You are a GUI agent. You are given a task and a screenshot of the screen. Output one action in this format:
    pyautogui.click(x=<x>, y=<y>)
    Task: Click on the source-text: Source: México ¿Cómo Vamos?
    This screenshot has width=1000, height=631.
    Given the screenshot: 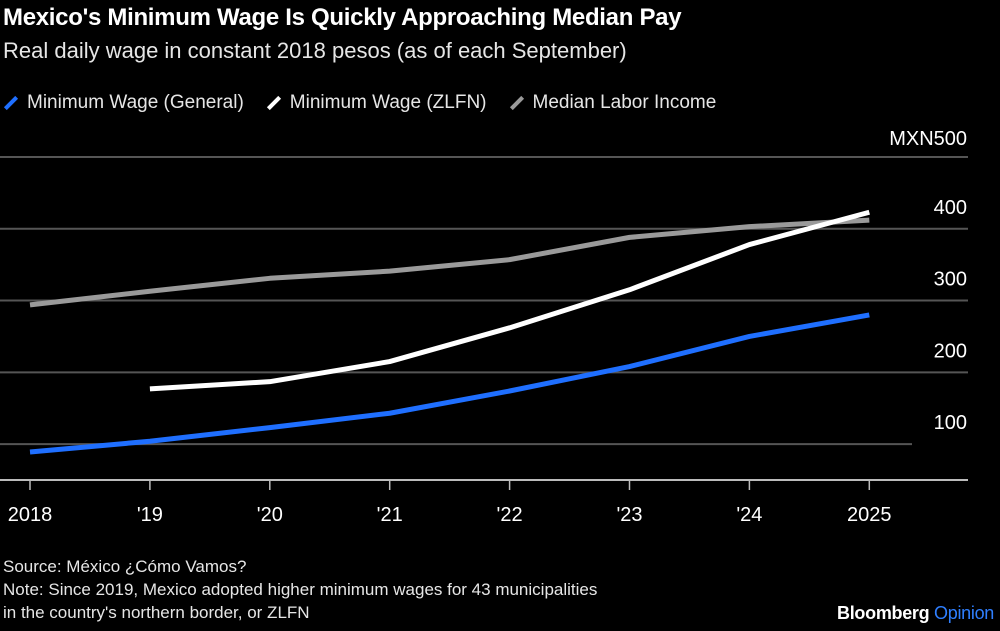 What is the action you would take?
    pyautogui.click(x=125, y=566)
    